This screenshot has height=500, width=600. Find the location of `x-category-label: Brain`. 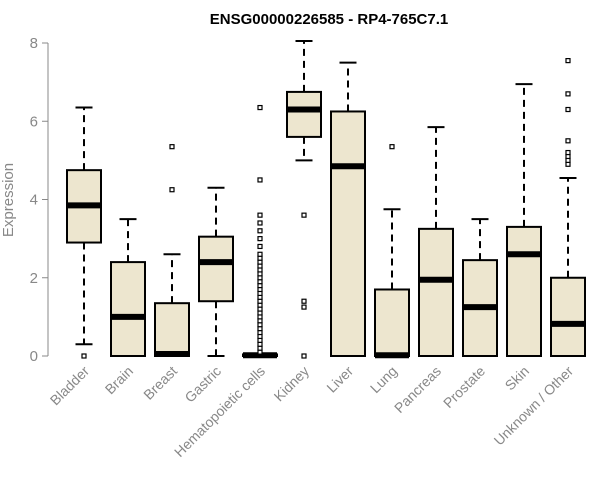

x-category-label: Brain is located at coordinates (119, 380).